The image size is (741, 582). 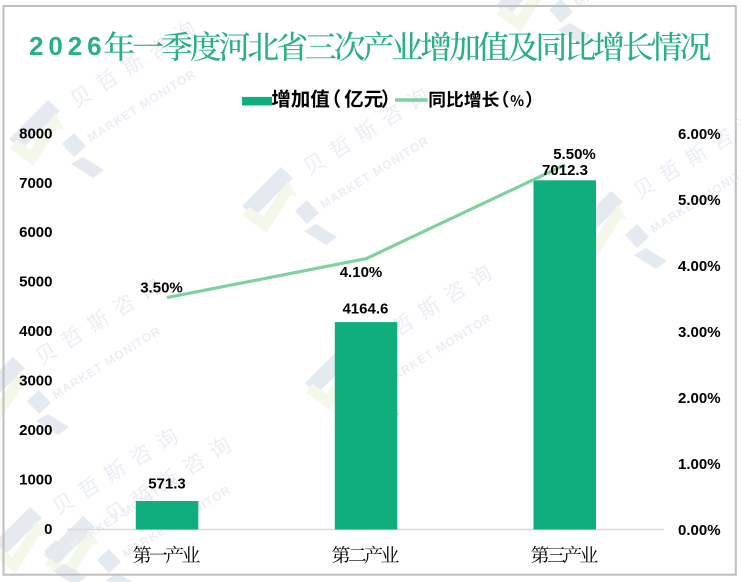 What do you see at coordinates (699, 398) in the screenshot?
I see `svg-text: 2.00%` at bounding box center [699, 398].